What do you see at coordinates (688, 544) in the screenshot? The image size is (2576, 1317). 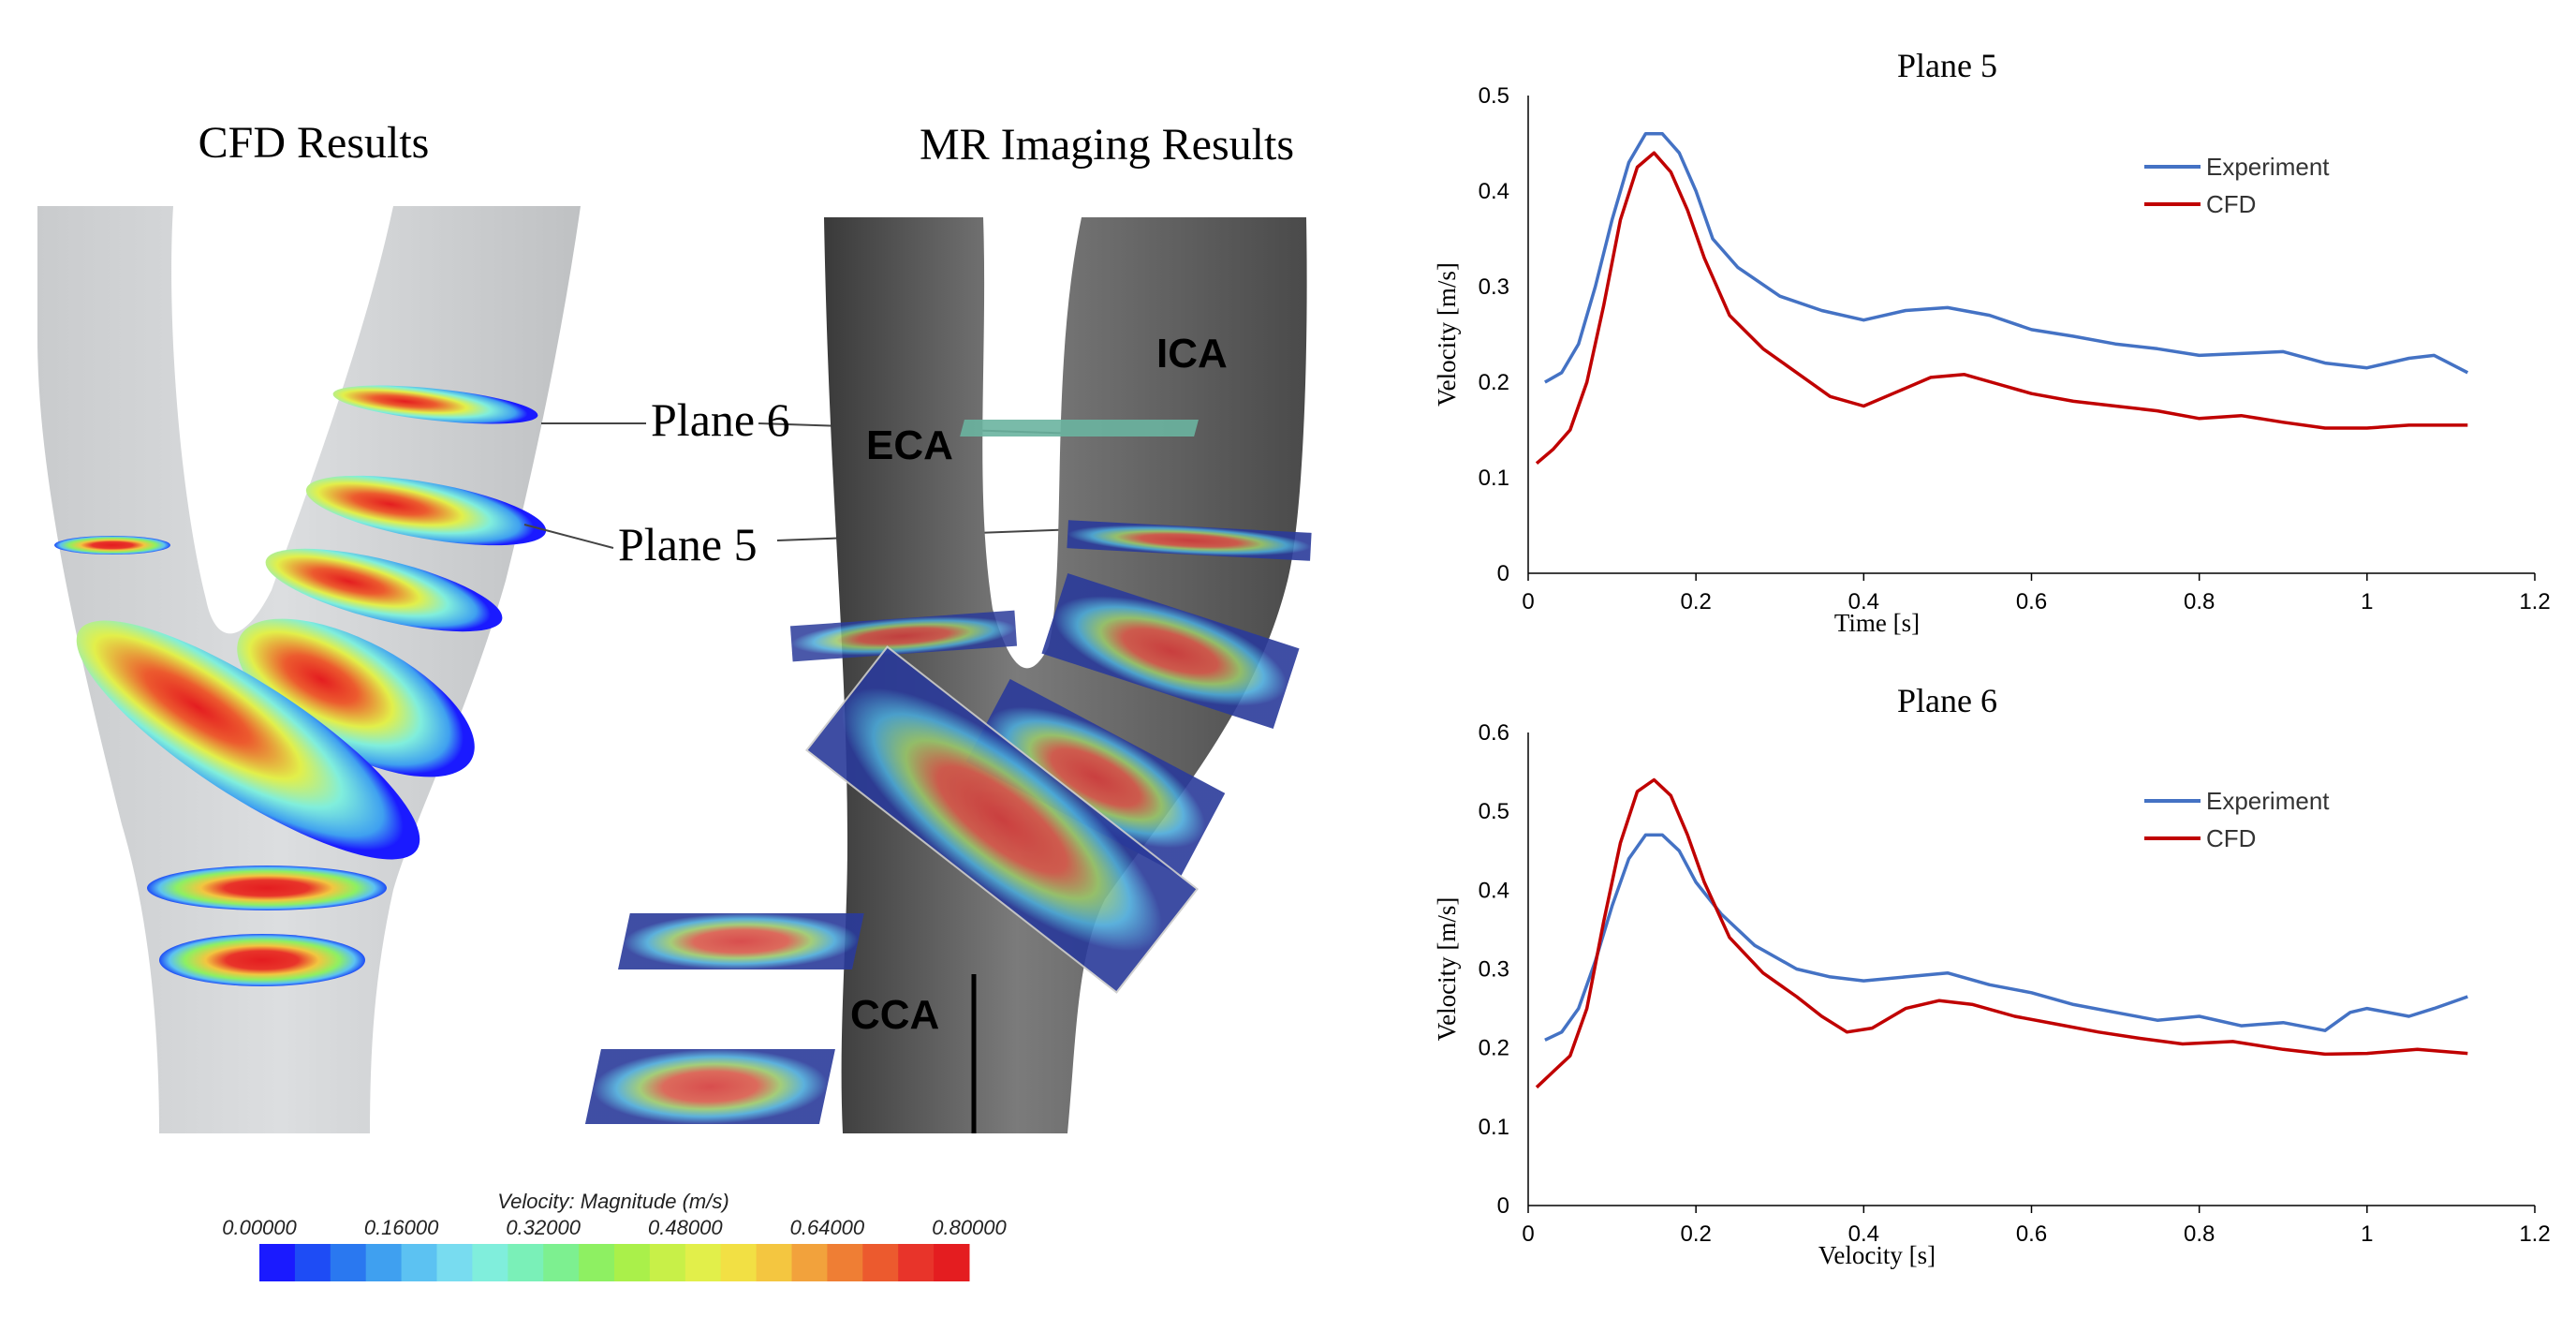 I see `plane5-callout: Plane 5` at bounding box center [688, 544].